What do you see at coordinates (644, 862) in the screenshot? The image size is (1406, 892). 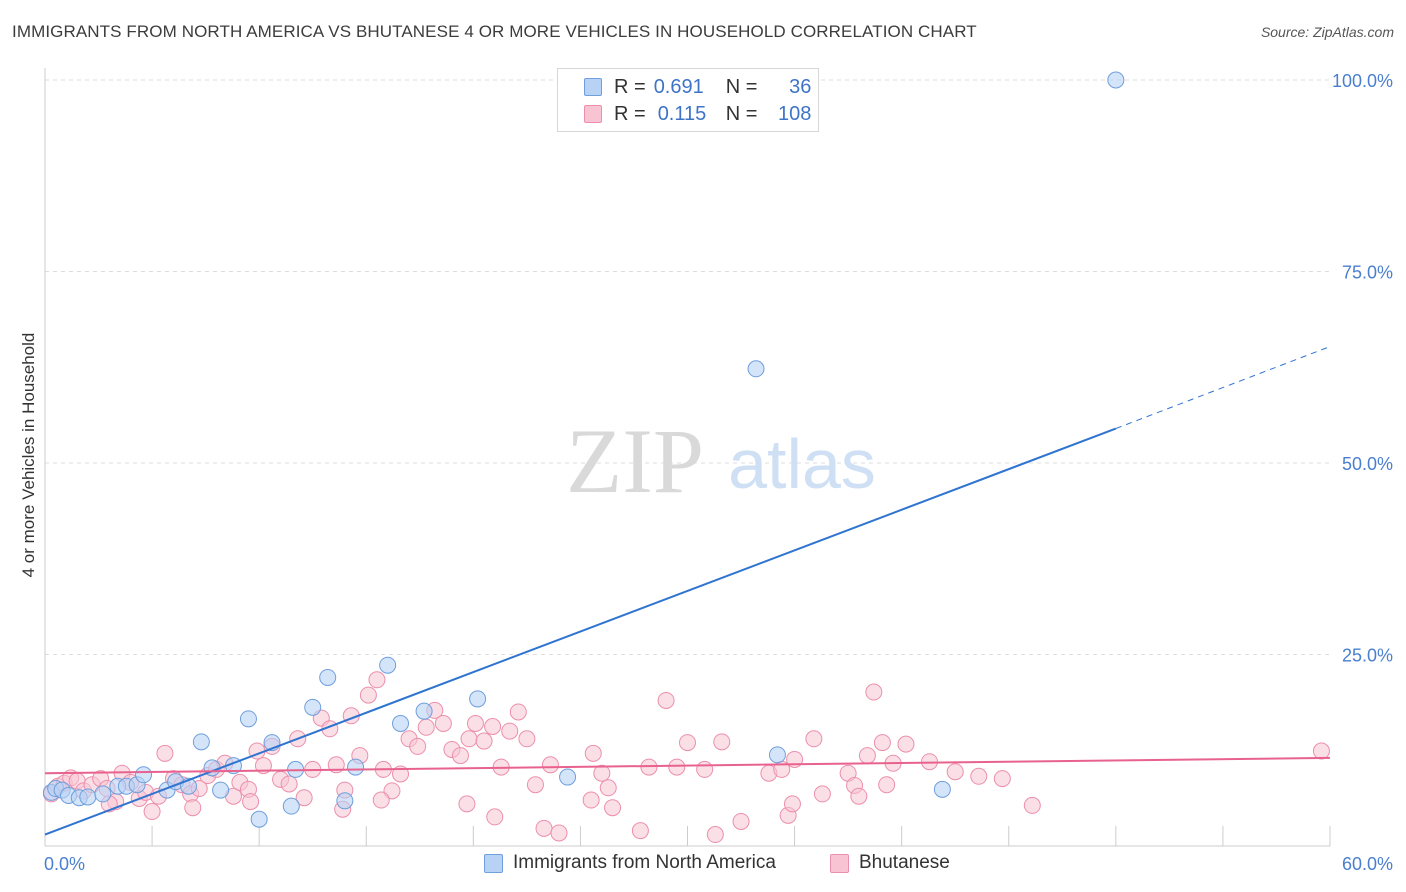 I see `legend-label: Immigrants from North America` at bounding box center [644, 862].